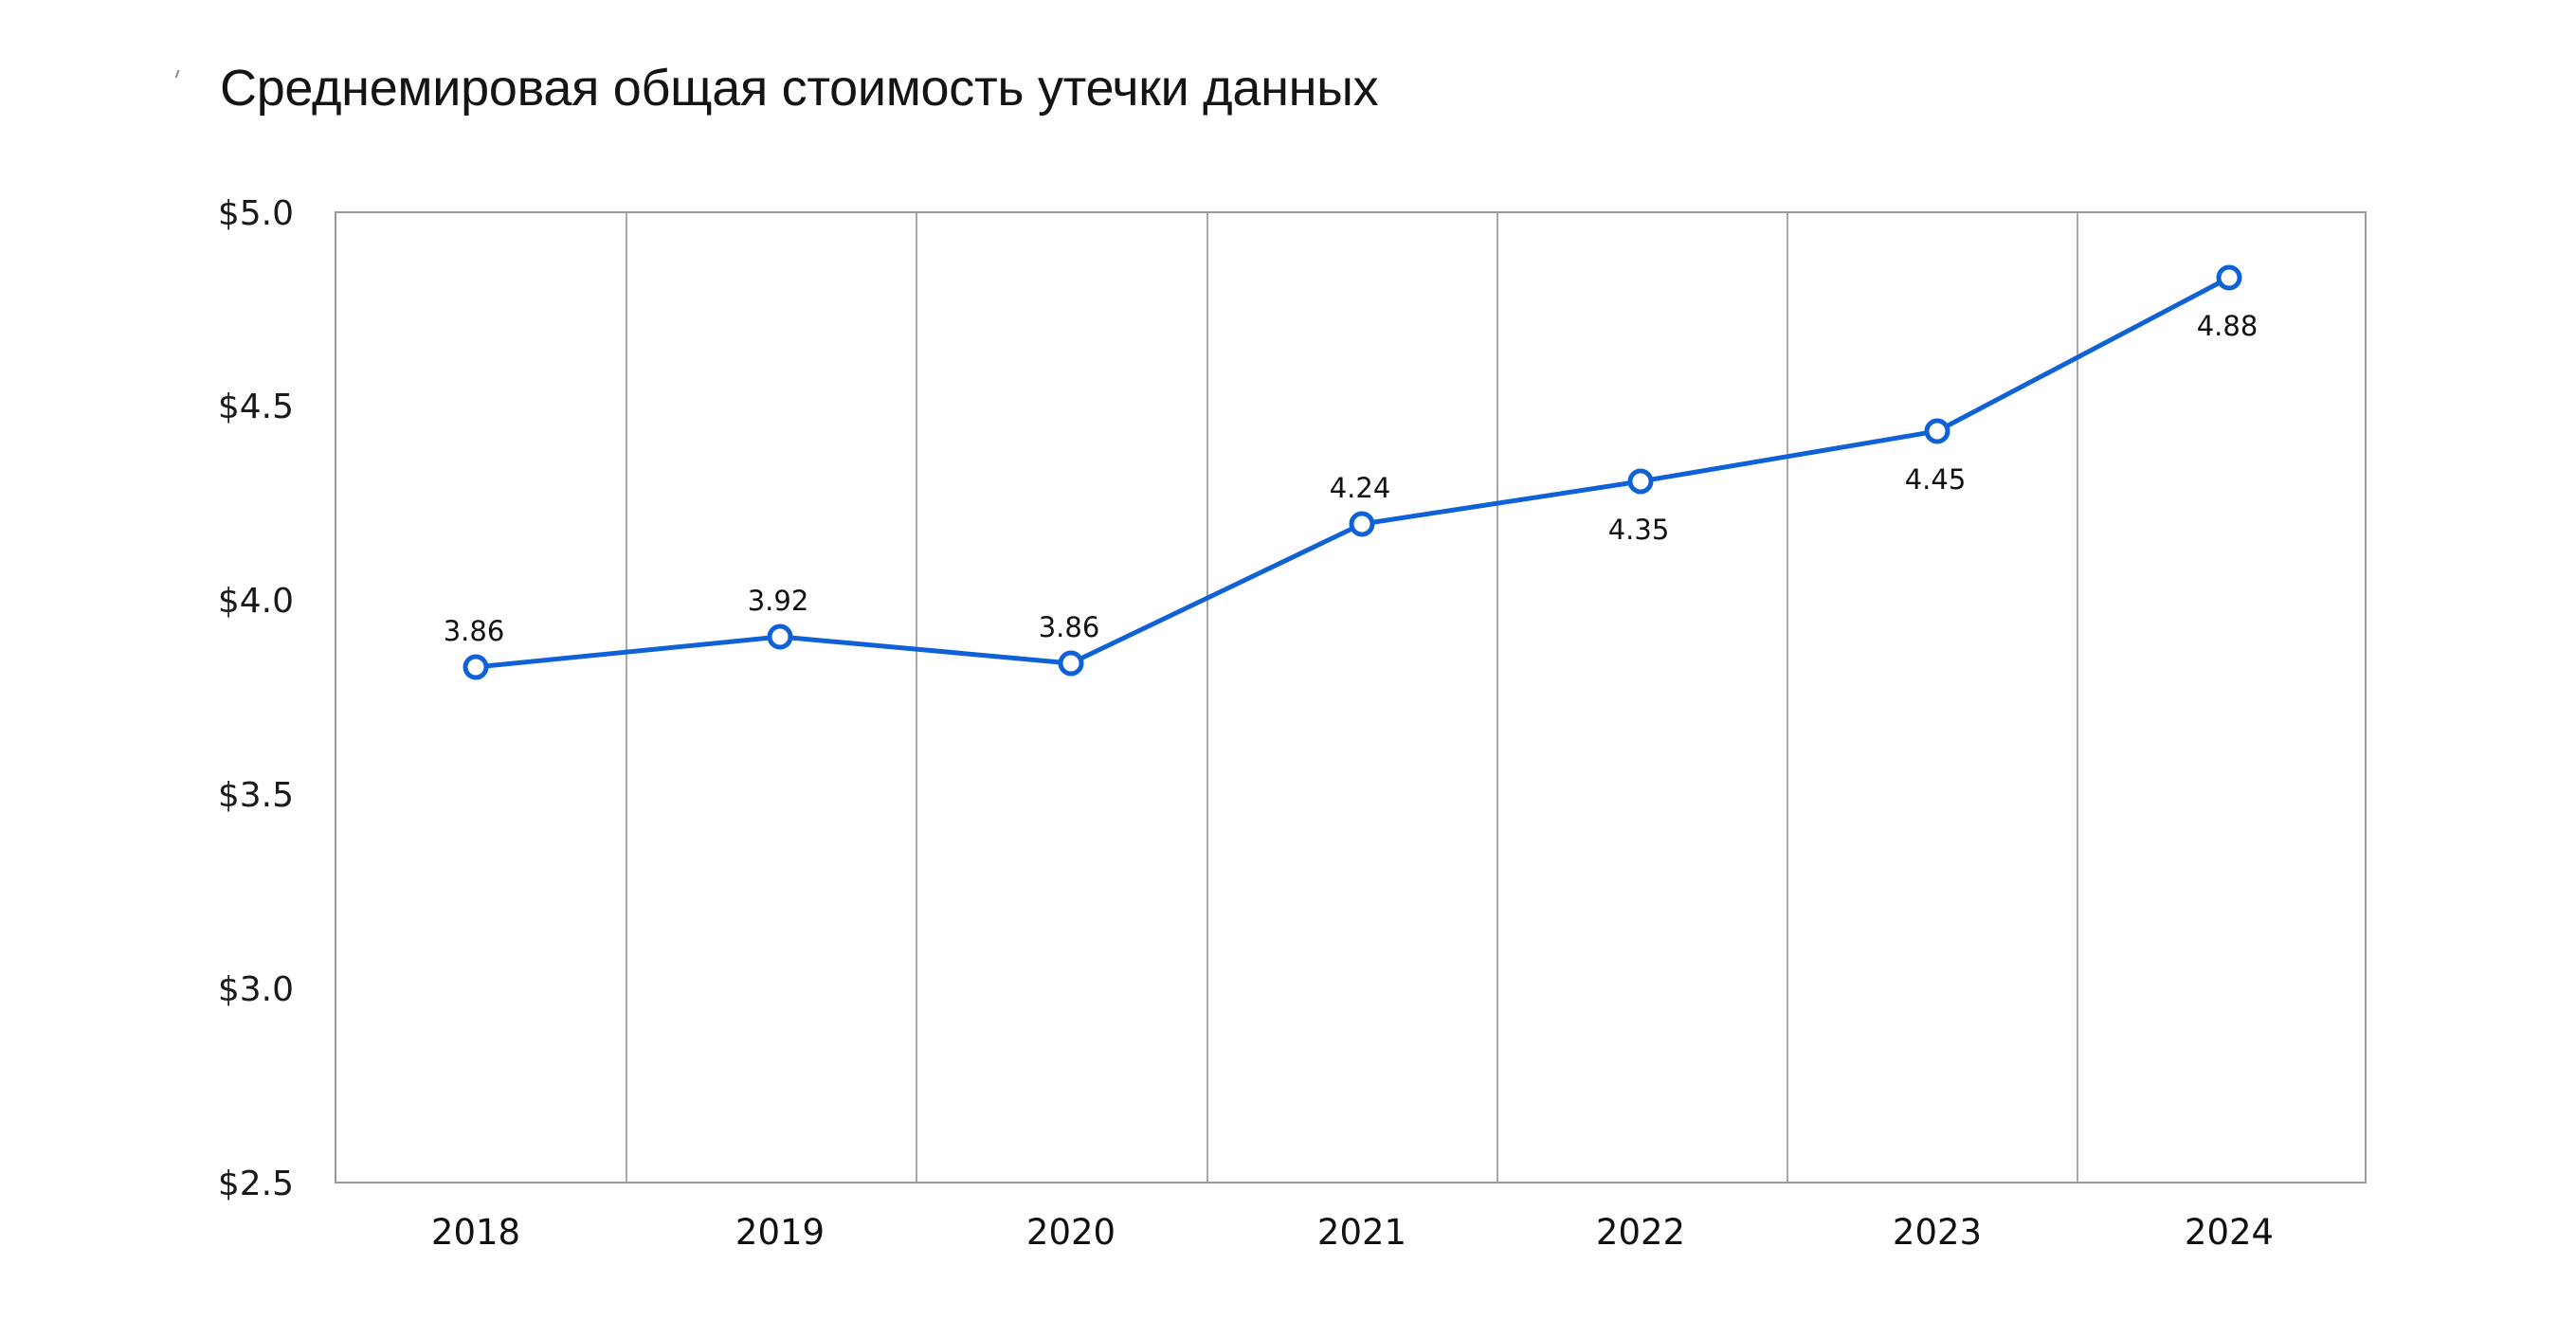 This screenshot has width=2576, height=1319. What do you see at coordinates (2228, 326) in the screenshot?
I see `data-label: 4.88` at bounding box center [2228, 326].